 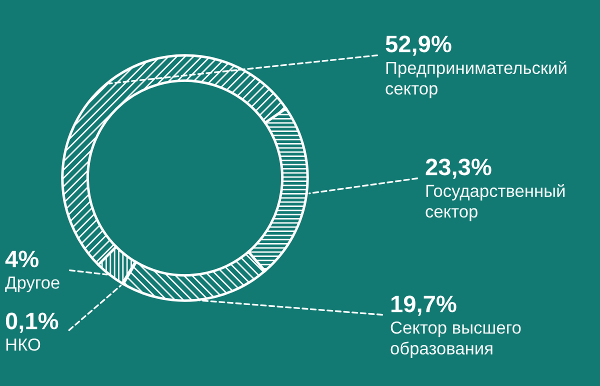 I want to click on slice-label: Государственный сектор, so click(x=495, y=203).